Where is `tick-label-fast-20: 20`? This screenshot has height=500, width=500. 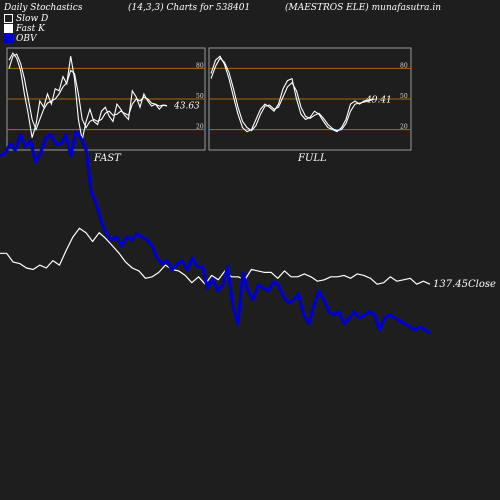
tick-label-fast-20: 20 is located at coordinates (200, 127).